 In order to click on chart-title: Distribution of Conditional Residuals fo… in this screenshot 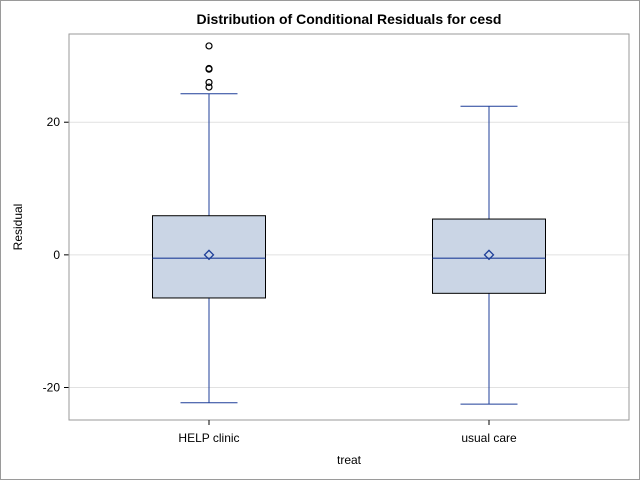, I will do `click(349, 19)`.